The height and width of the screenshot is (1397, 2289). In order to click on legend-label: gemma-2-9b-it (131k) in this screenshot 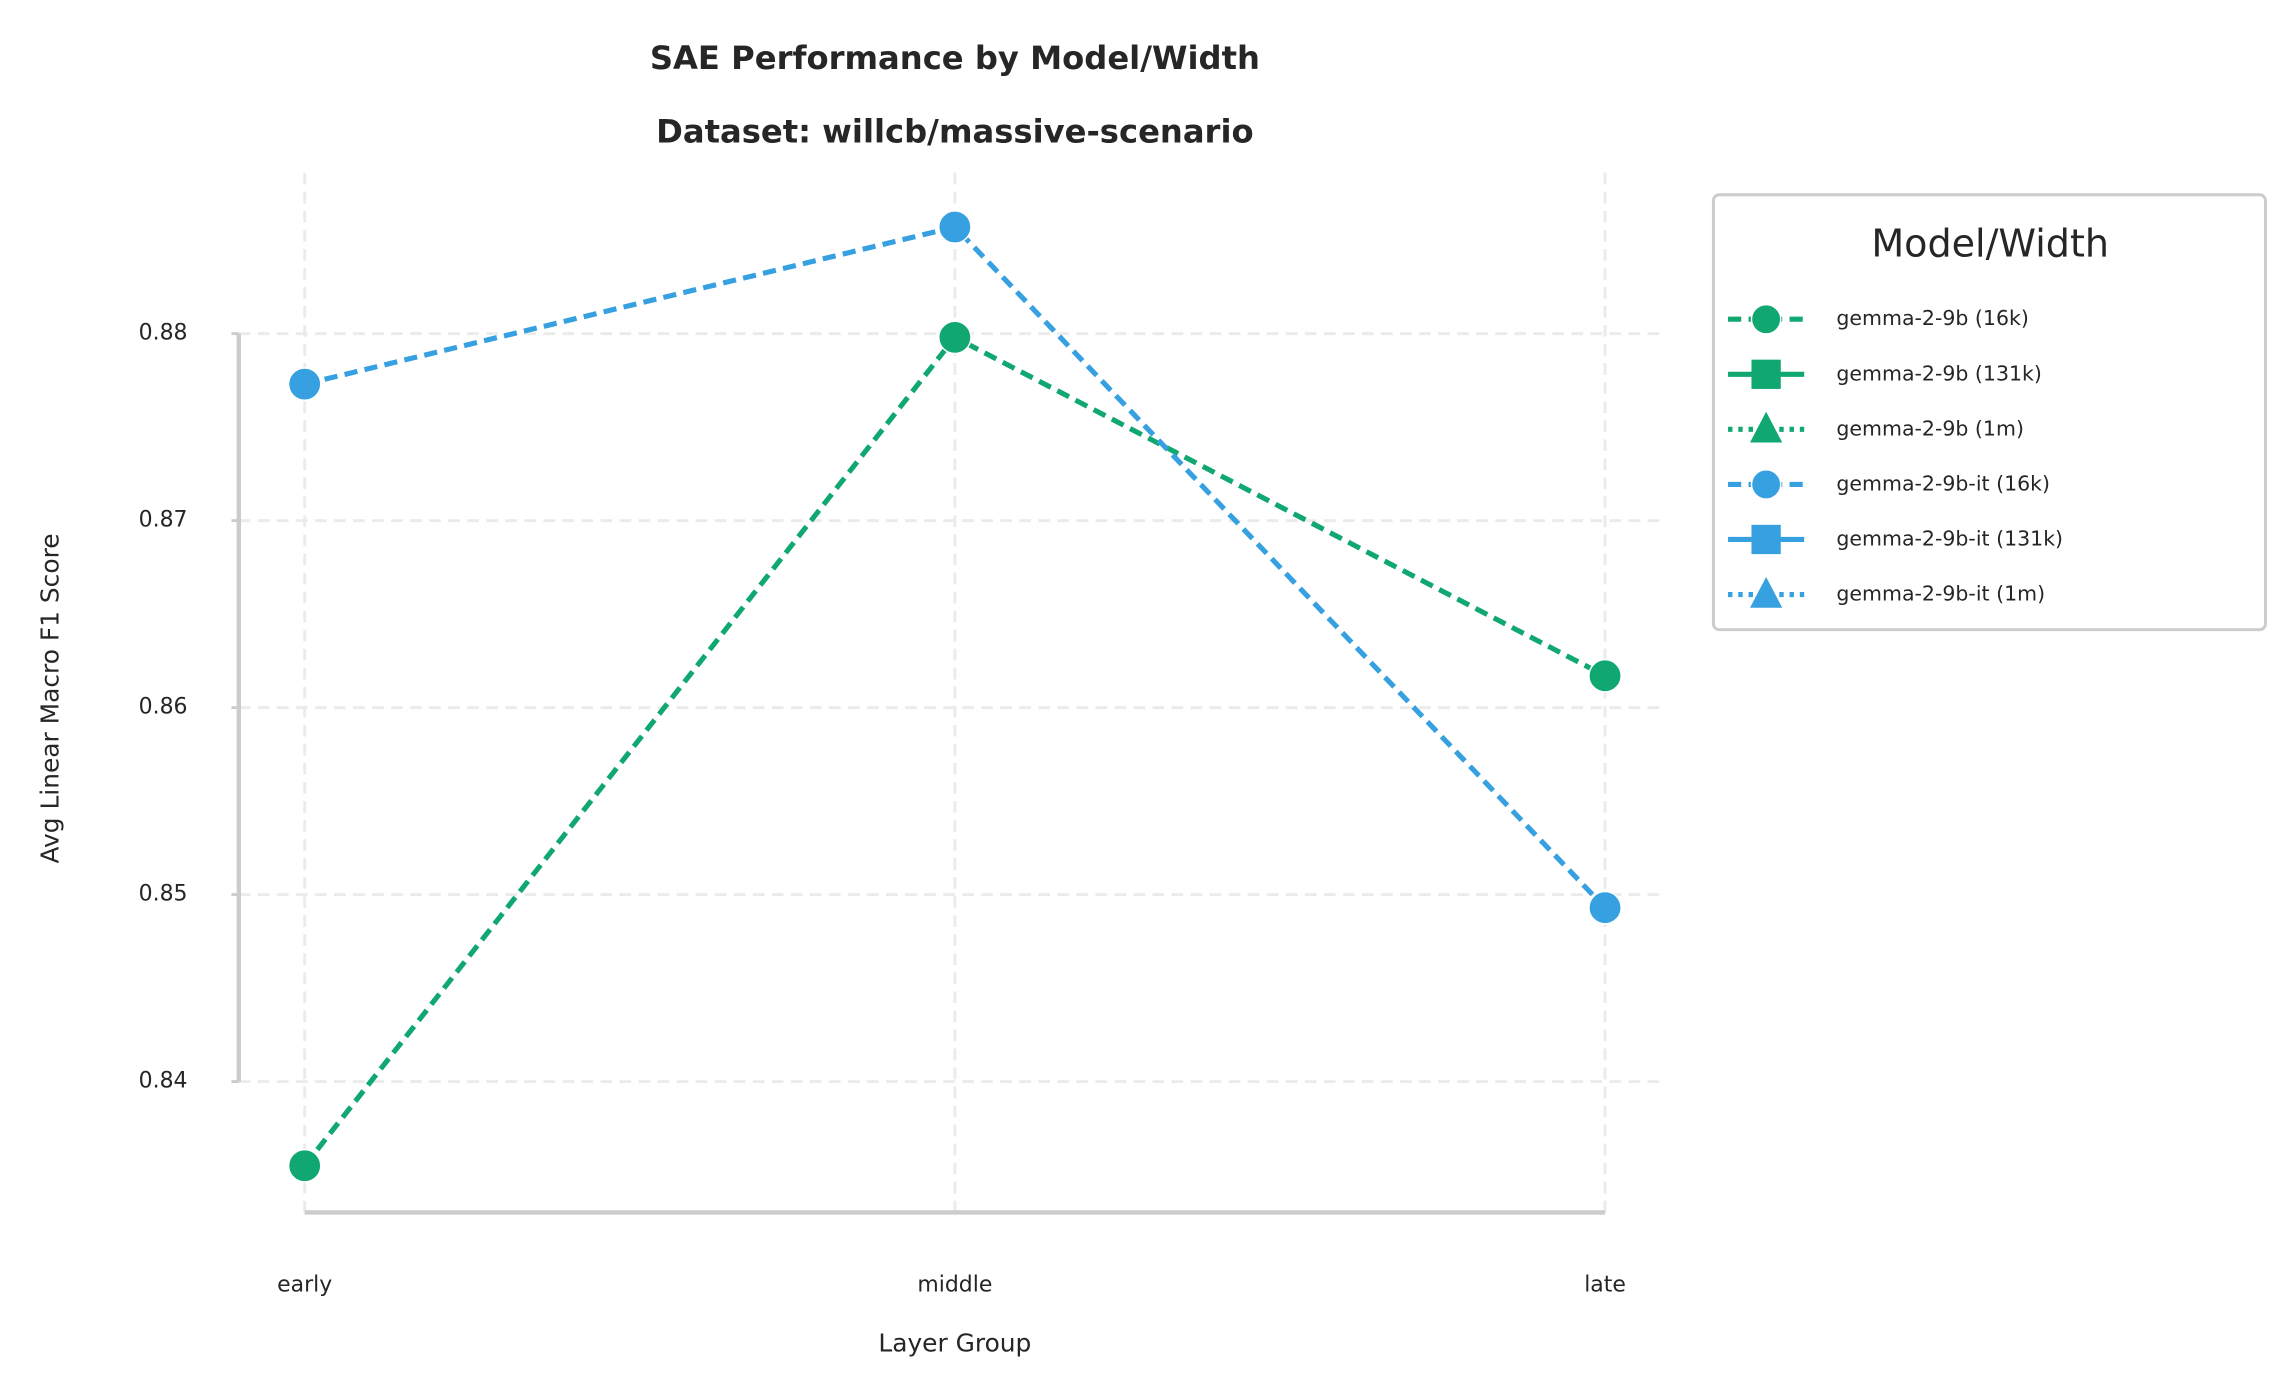, I will do `click(1949, 538)`.